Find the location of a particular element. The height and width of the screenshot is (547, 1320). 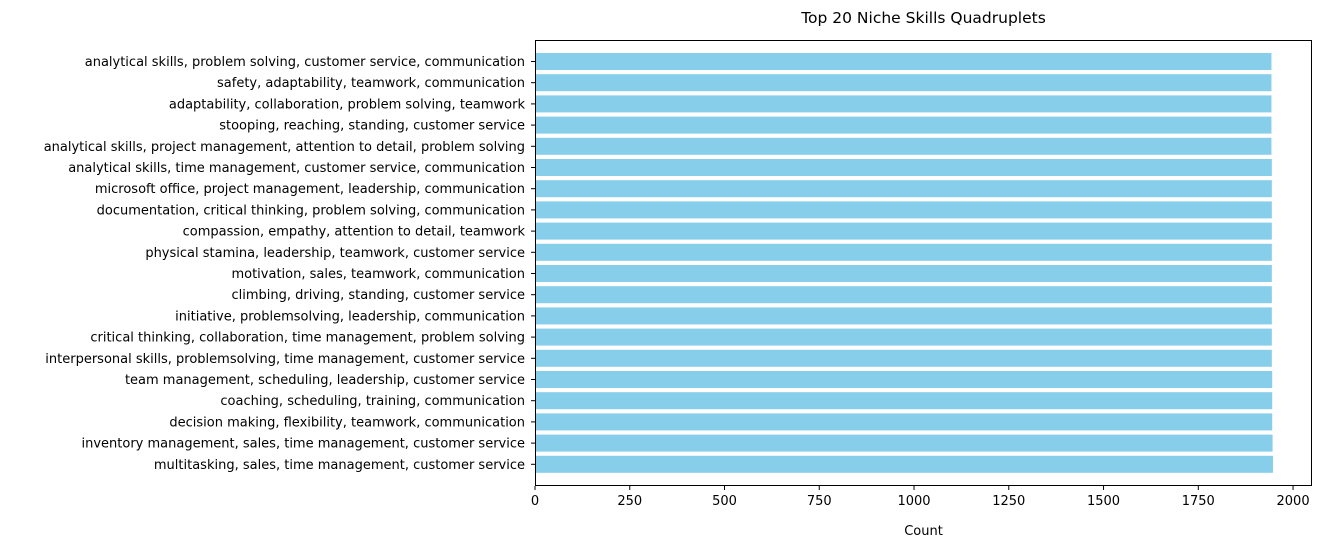

x-axis-label: Count is located at coordinates (923, 531).